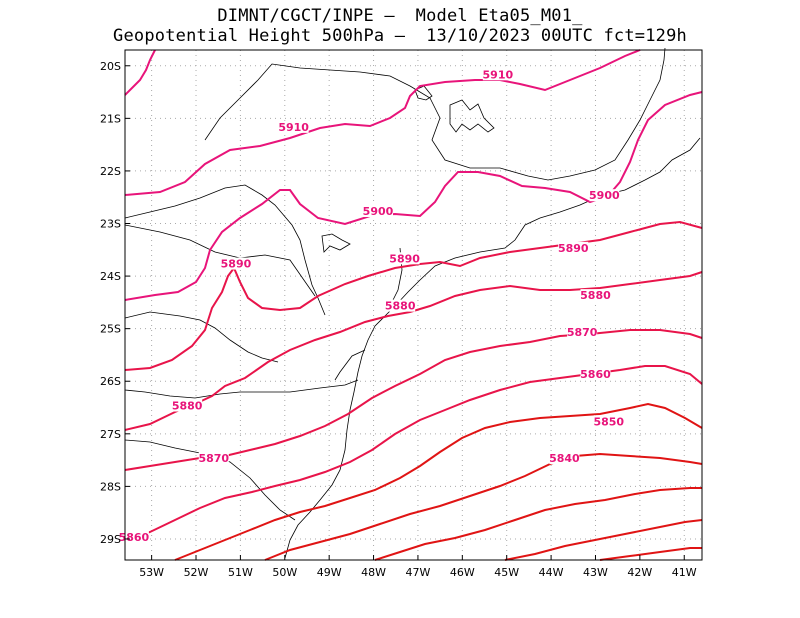 This screenshot has width=800, height=618. Describe the element at coordinates (240, 572) in the screenshot. I see `lon-tick-label: 51W` at that location.